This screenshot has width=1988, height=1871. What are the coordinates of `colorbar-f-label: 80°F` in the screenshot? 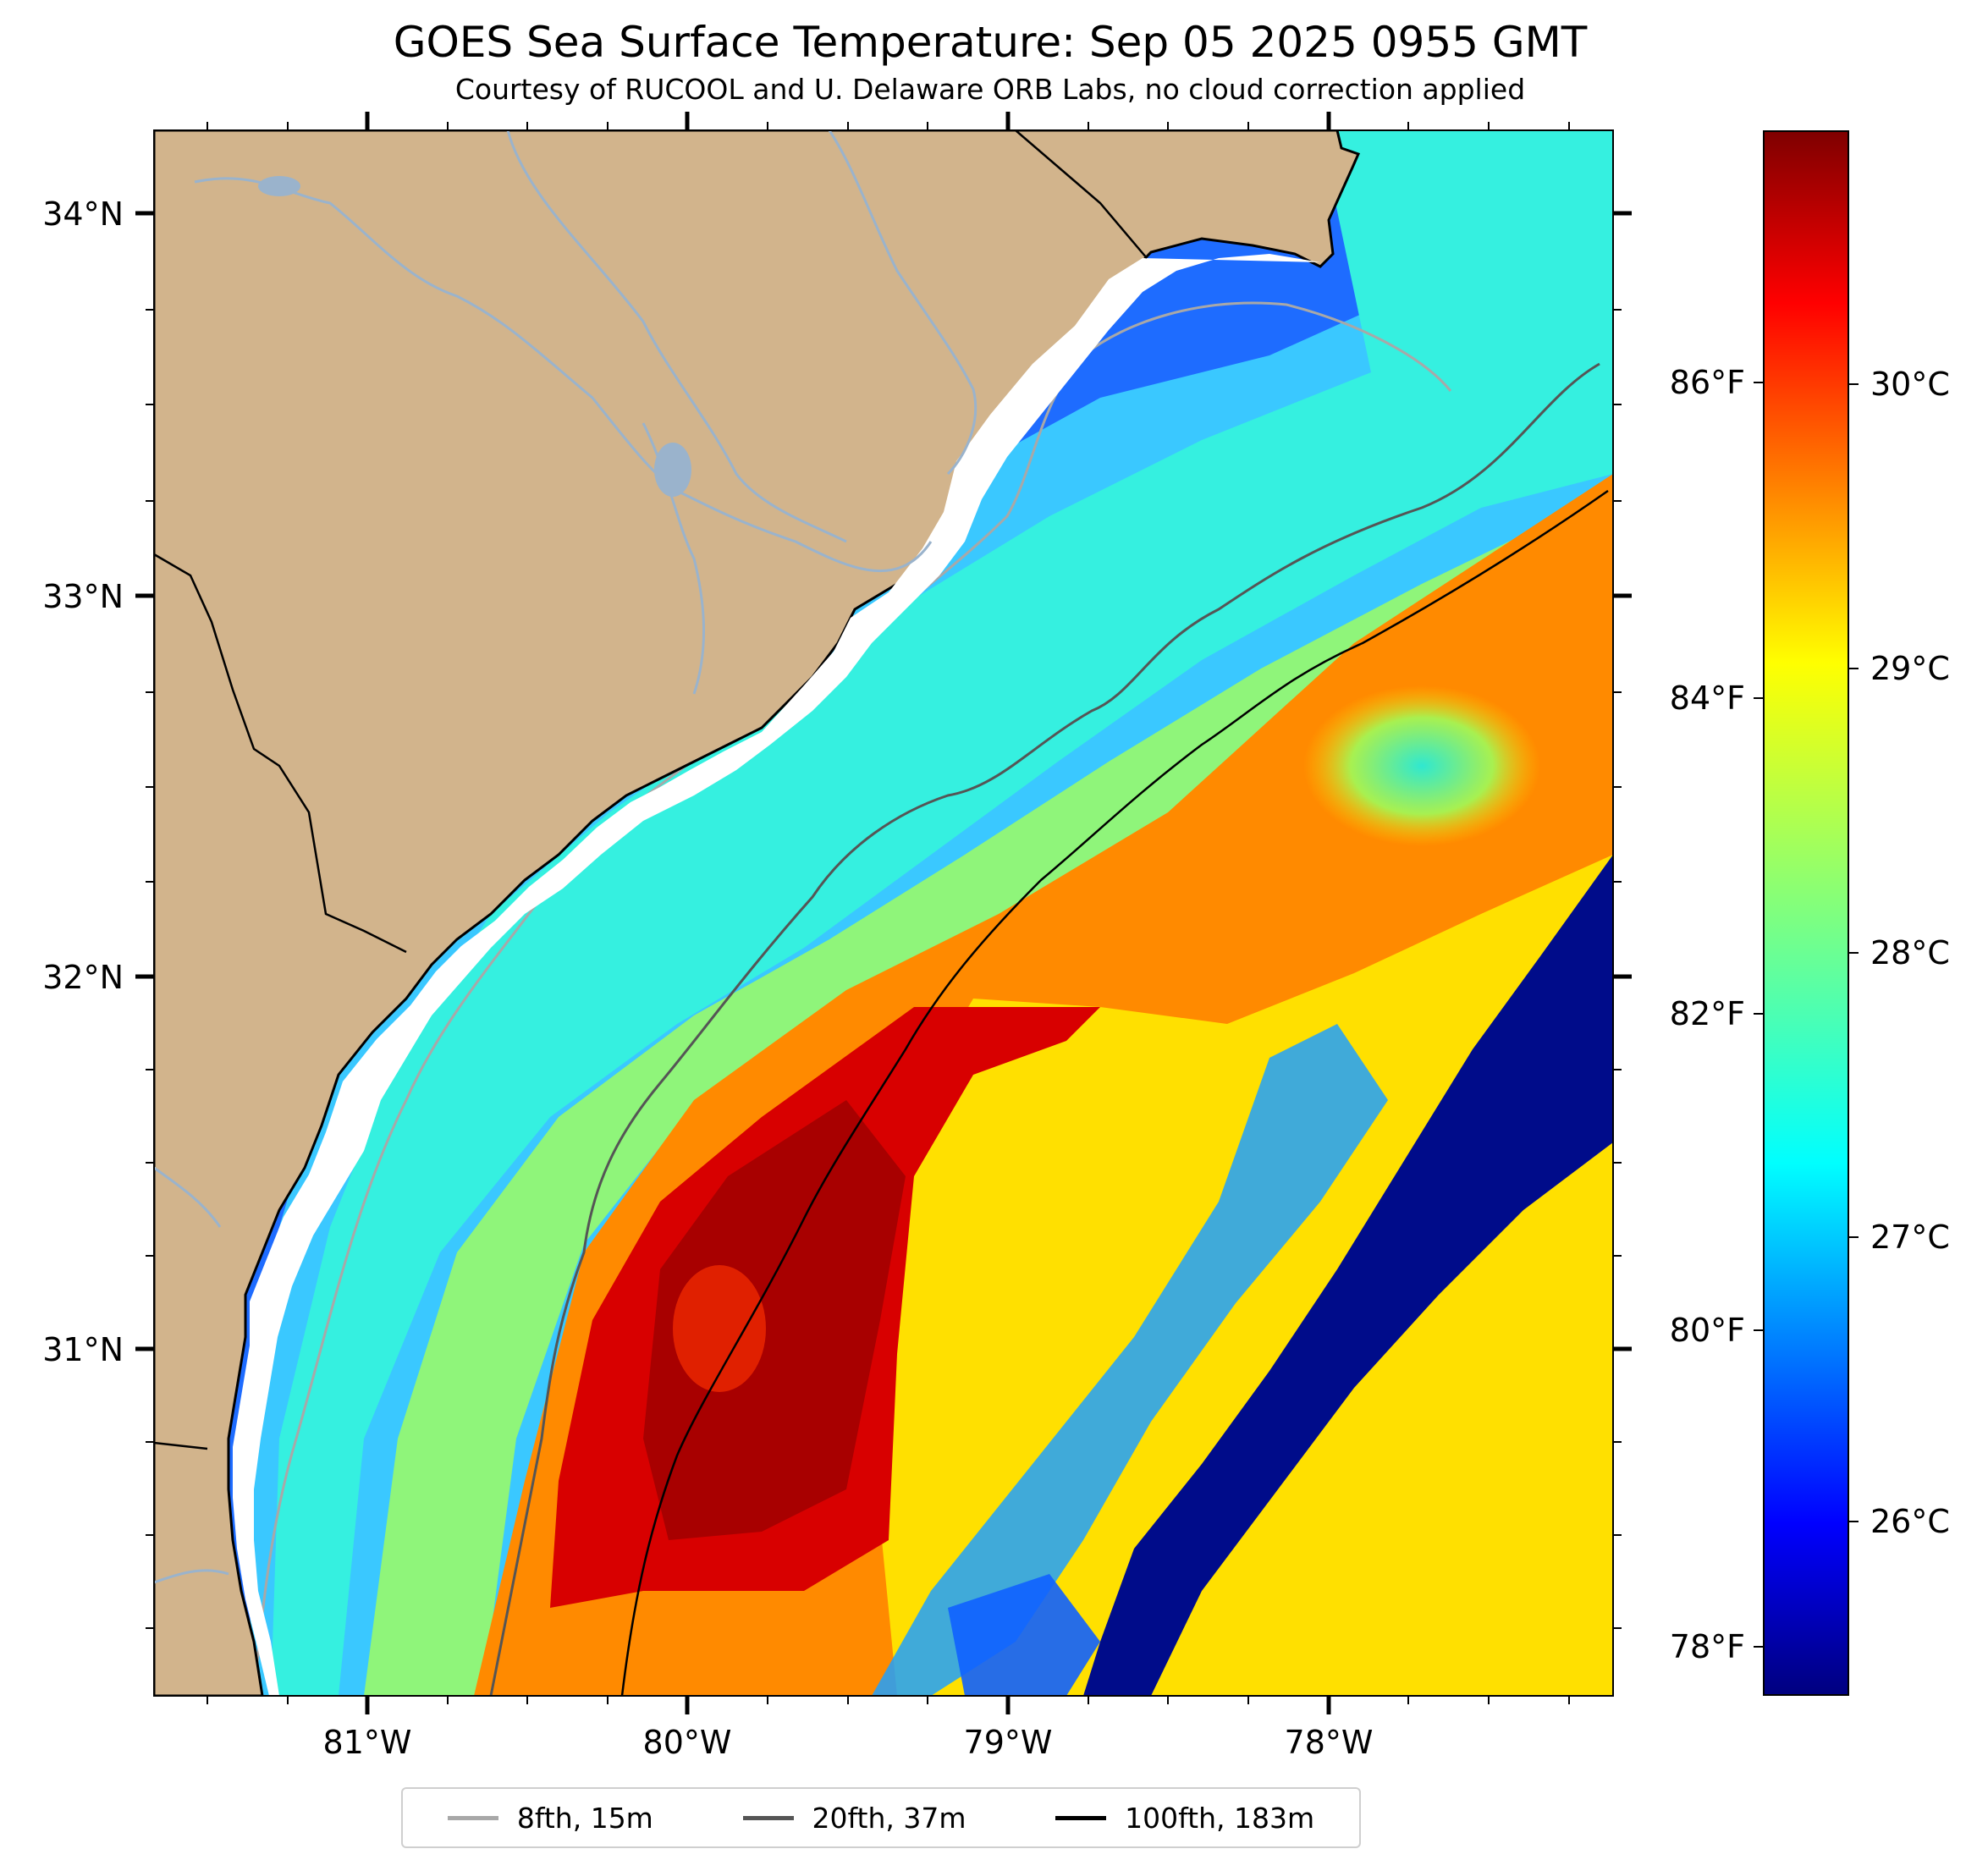 It's located at (1707, 1330).